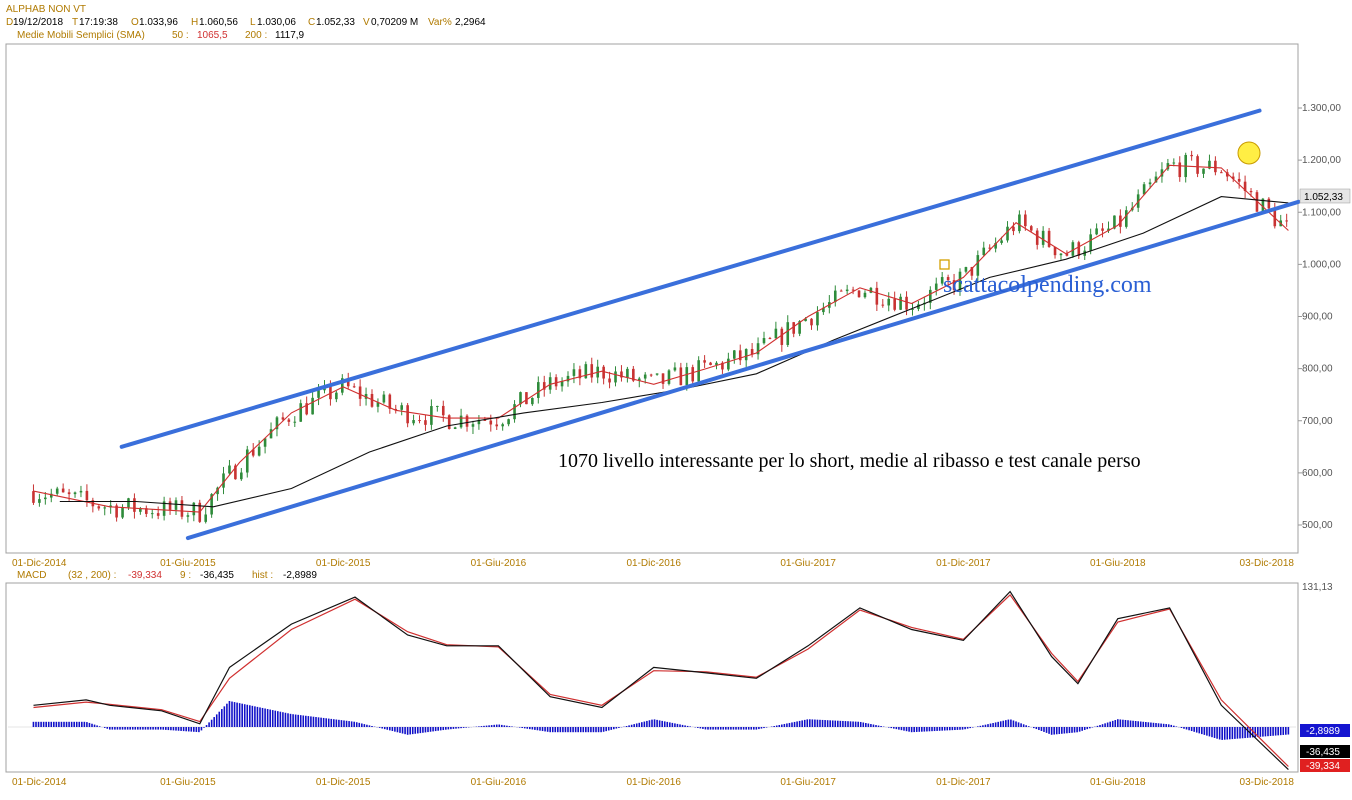  What do you see at coordinates (808, 782) in the screenshot?
I see `x-tick-label: 01-Giu-2017` at bounding box center [808, 782].